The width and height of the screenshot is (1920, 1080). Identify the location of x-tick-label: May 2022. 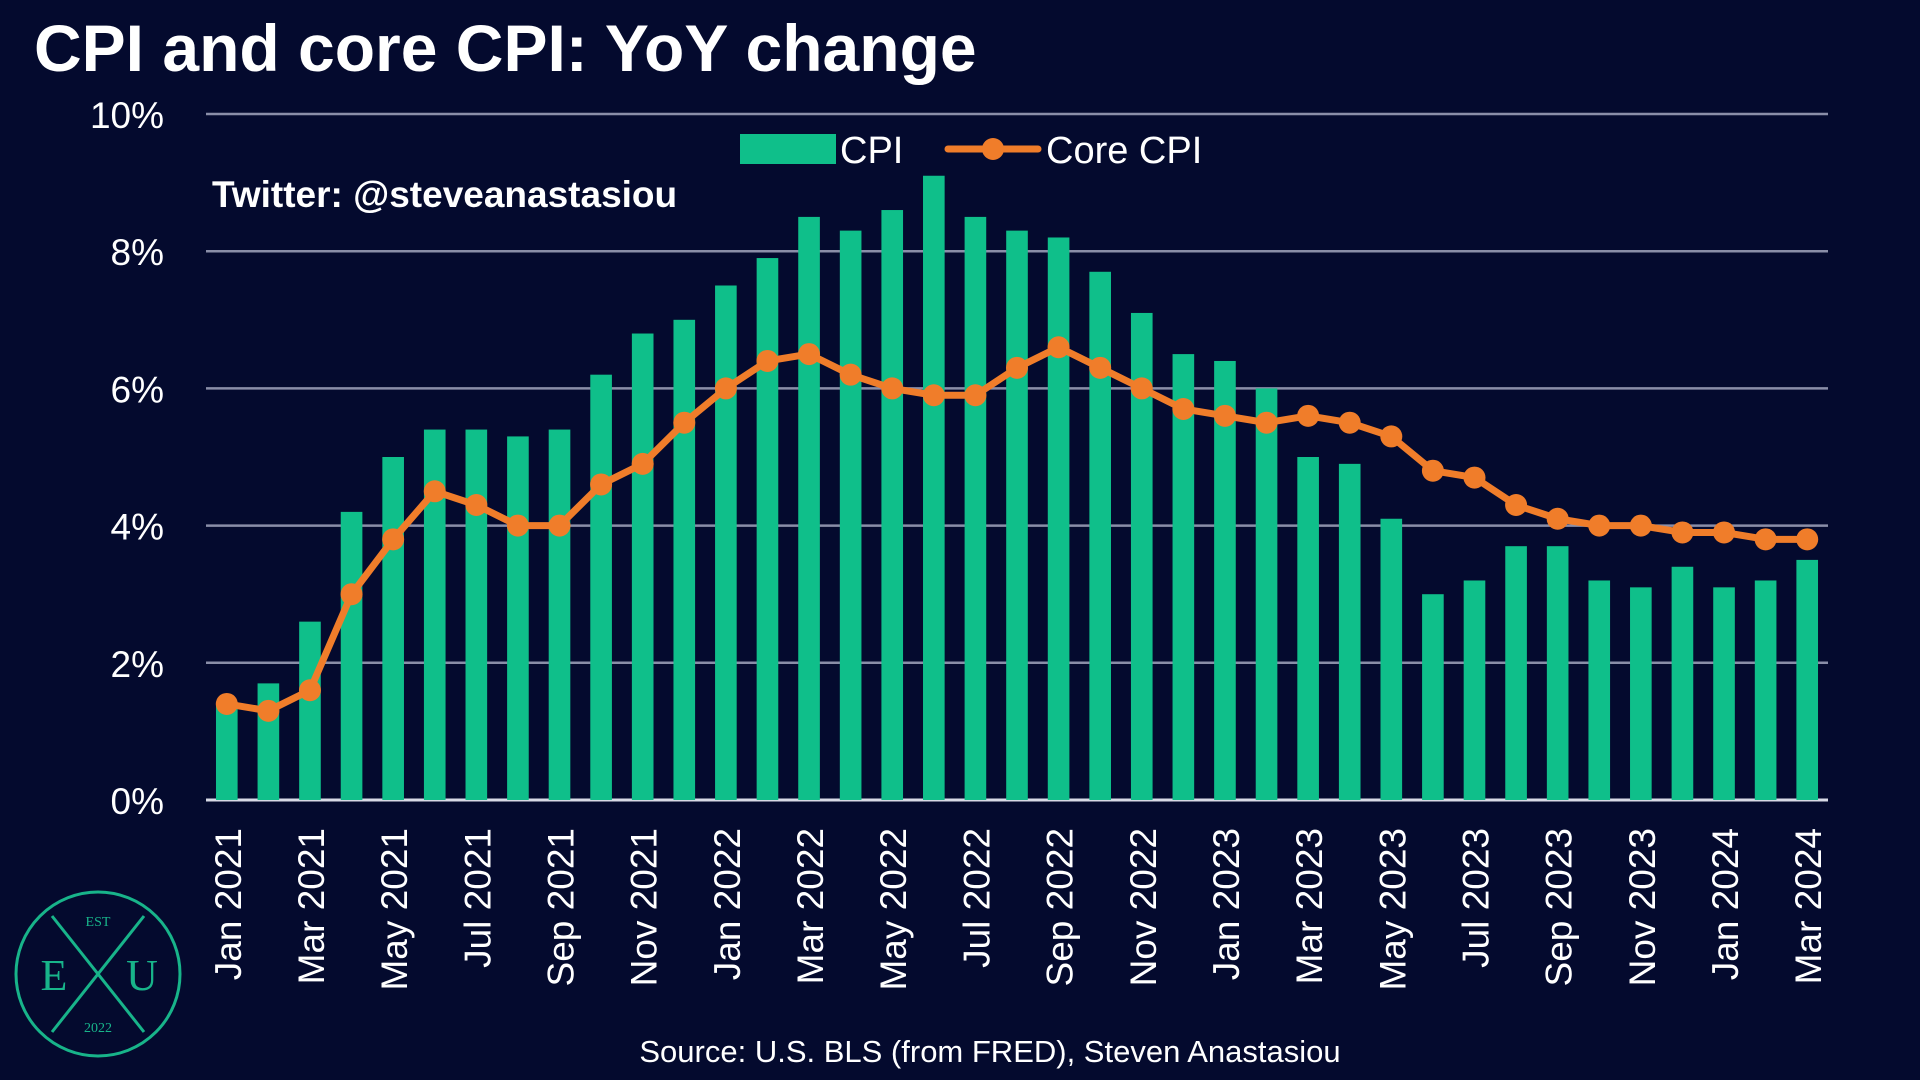
(893, 909).